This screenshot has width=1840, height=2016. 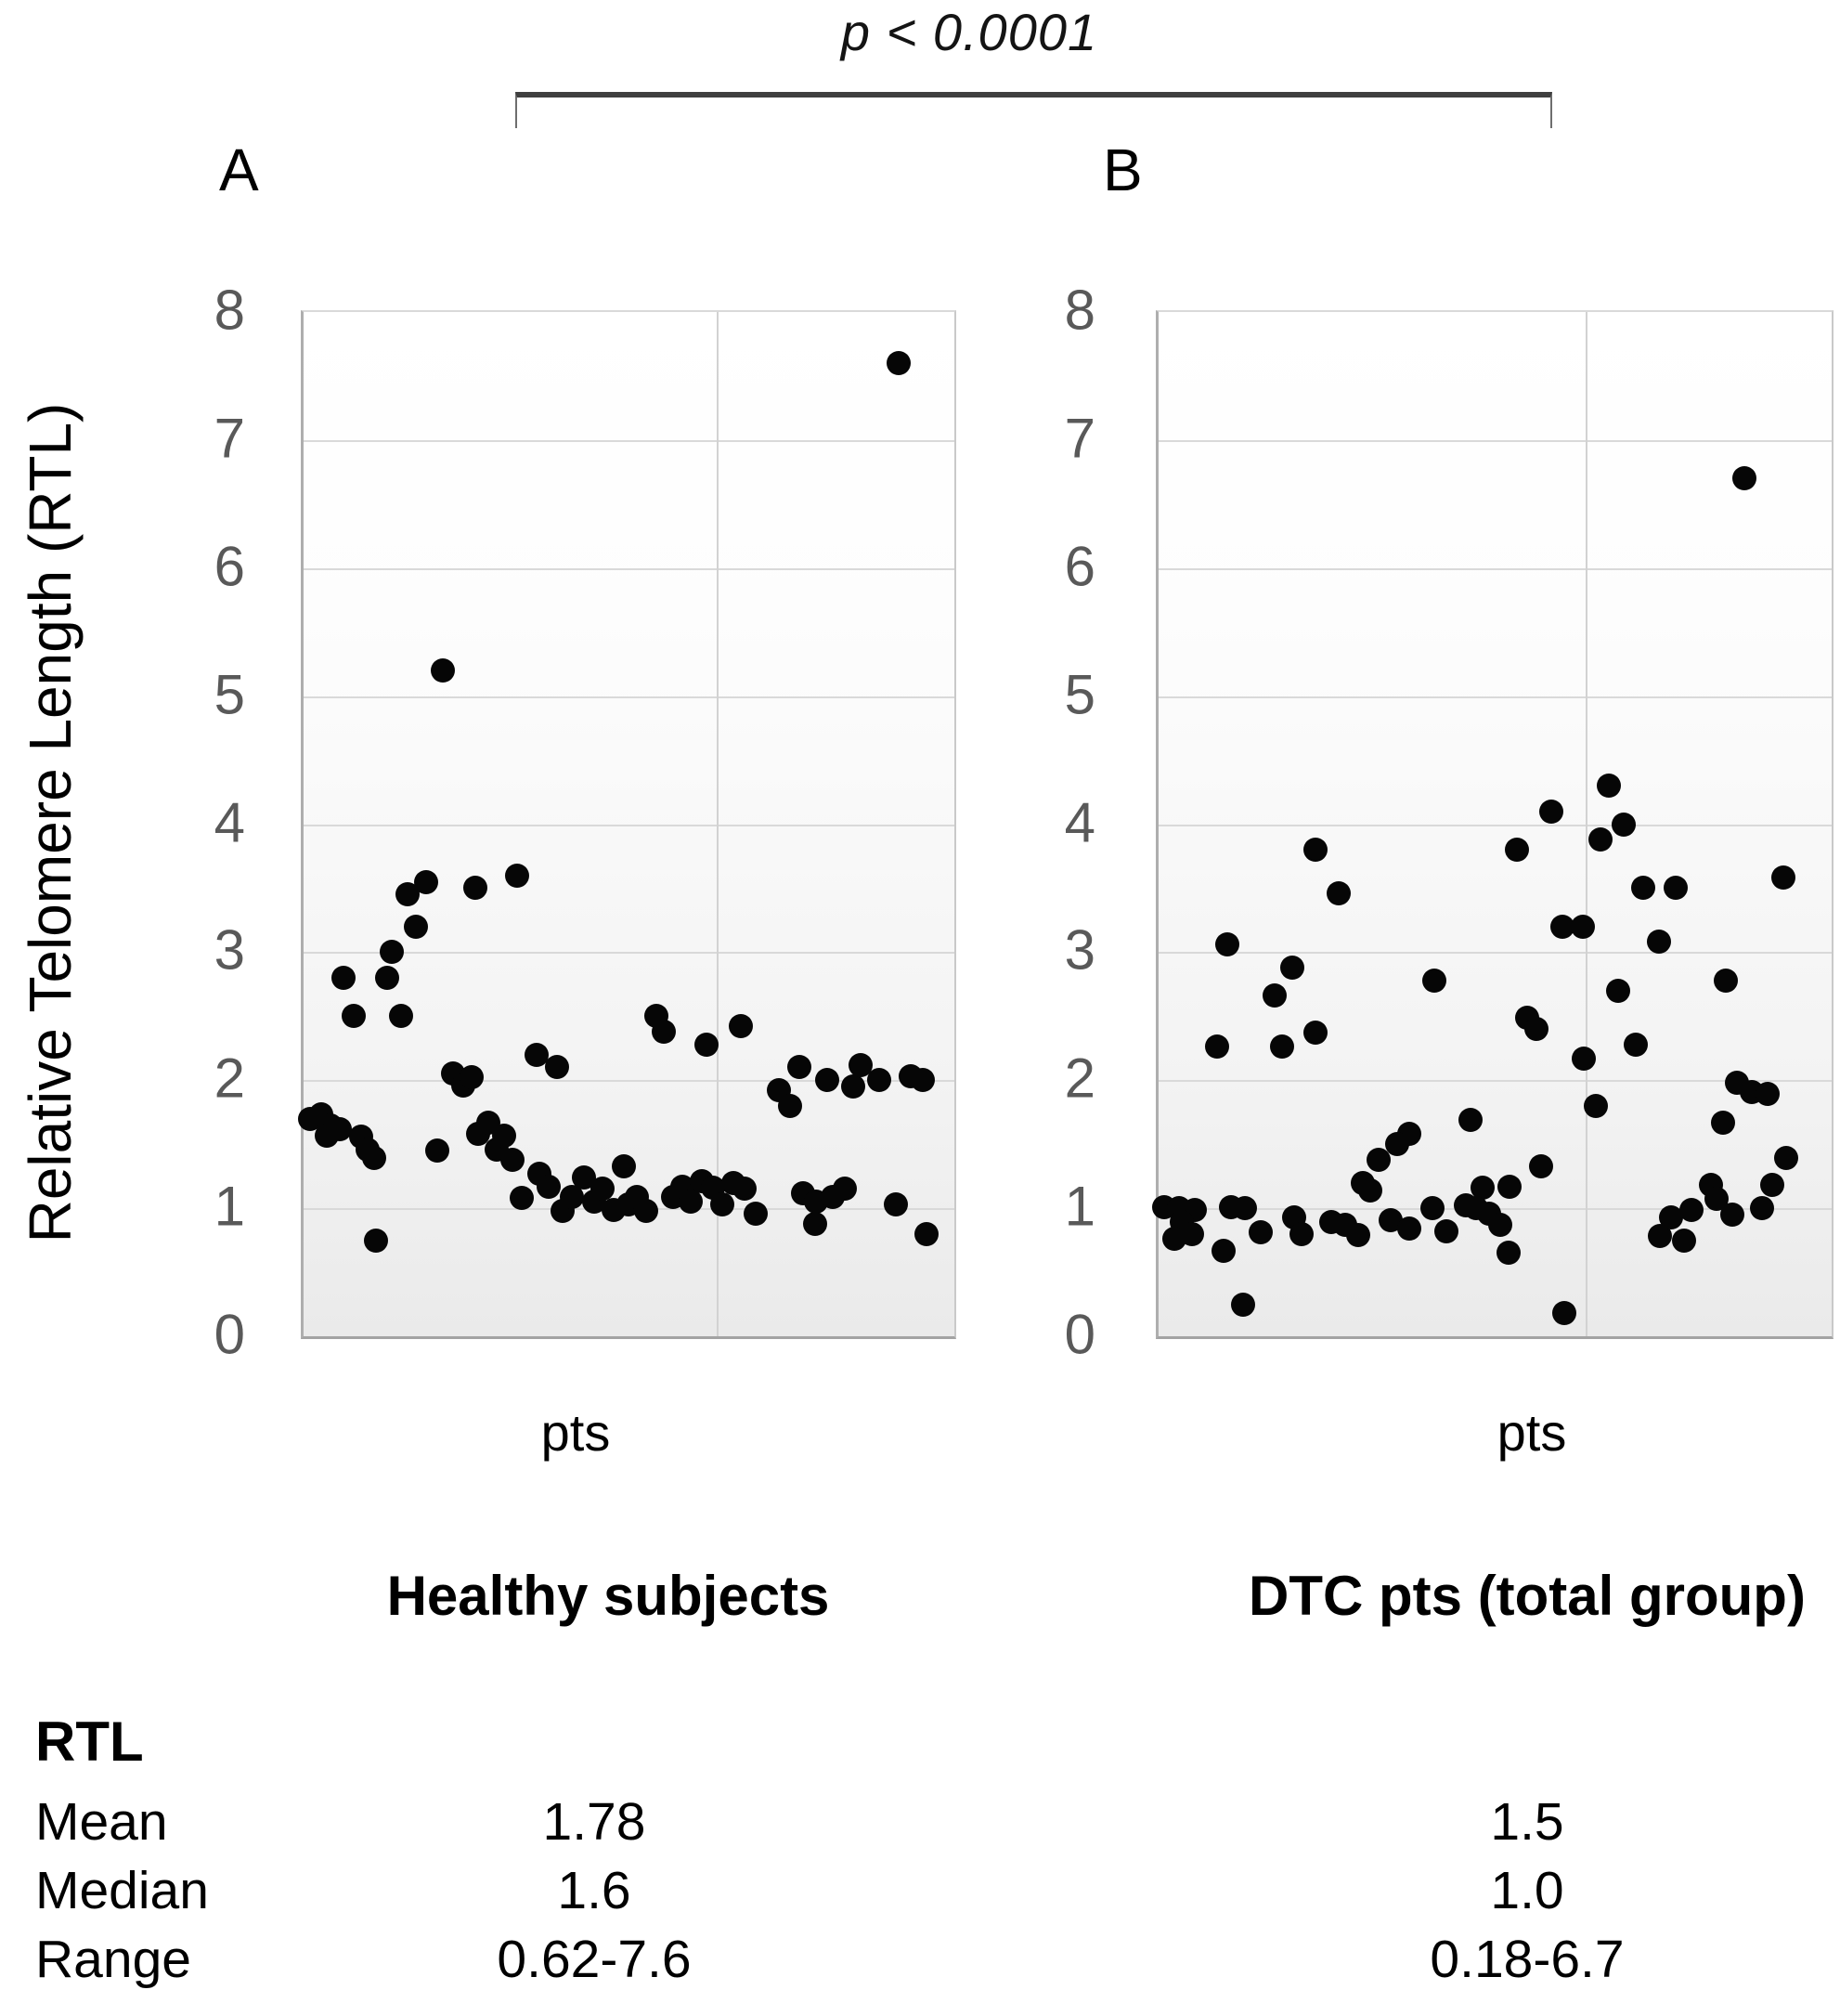 I want to click on y-tick-label-7: 7, so click(x=1080, y=439).